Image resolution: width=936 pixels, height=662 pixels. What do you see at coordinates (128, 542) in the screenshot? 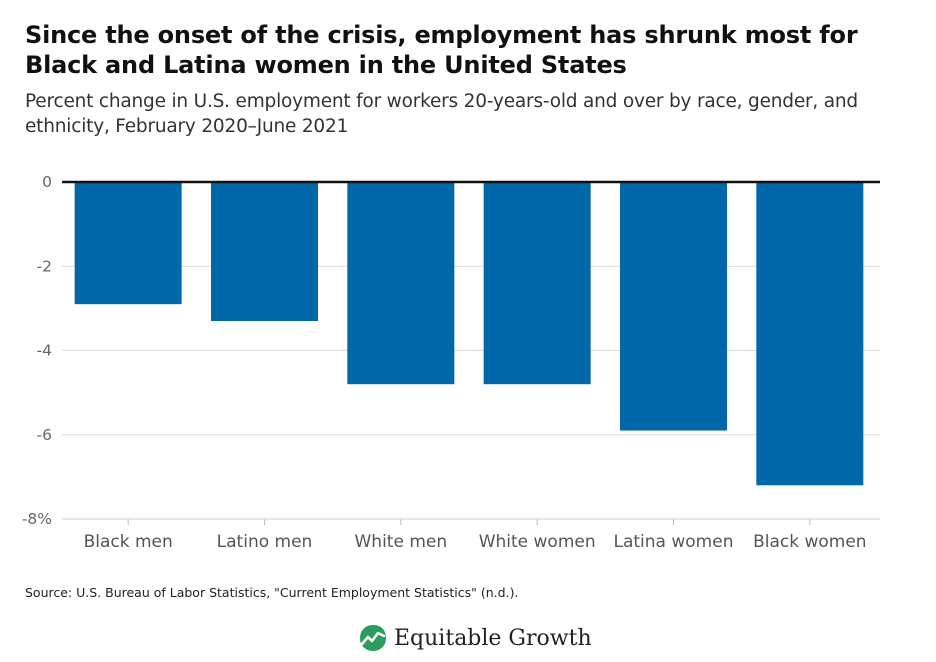
I see `x-category-label: Black men` at bounding box center [128, 542].